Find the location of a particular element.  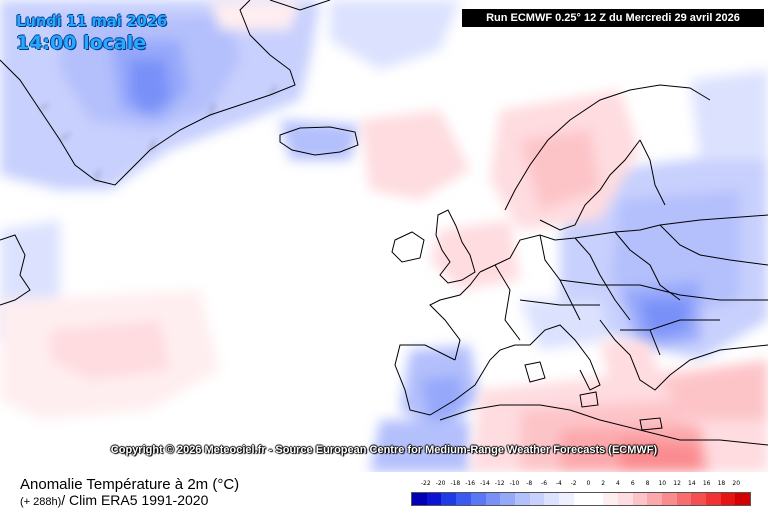

product-title: Anomalie Température à 2m (°C) is located at coordinates (130, 484).